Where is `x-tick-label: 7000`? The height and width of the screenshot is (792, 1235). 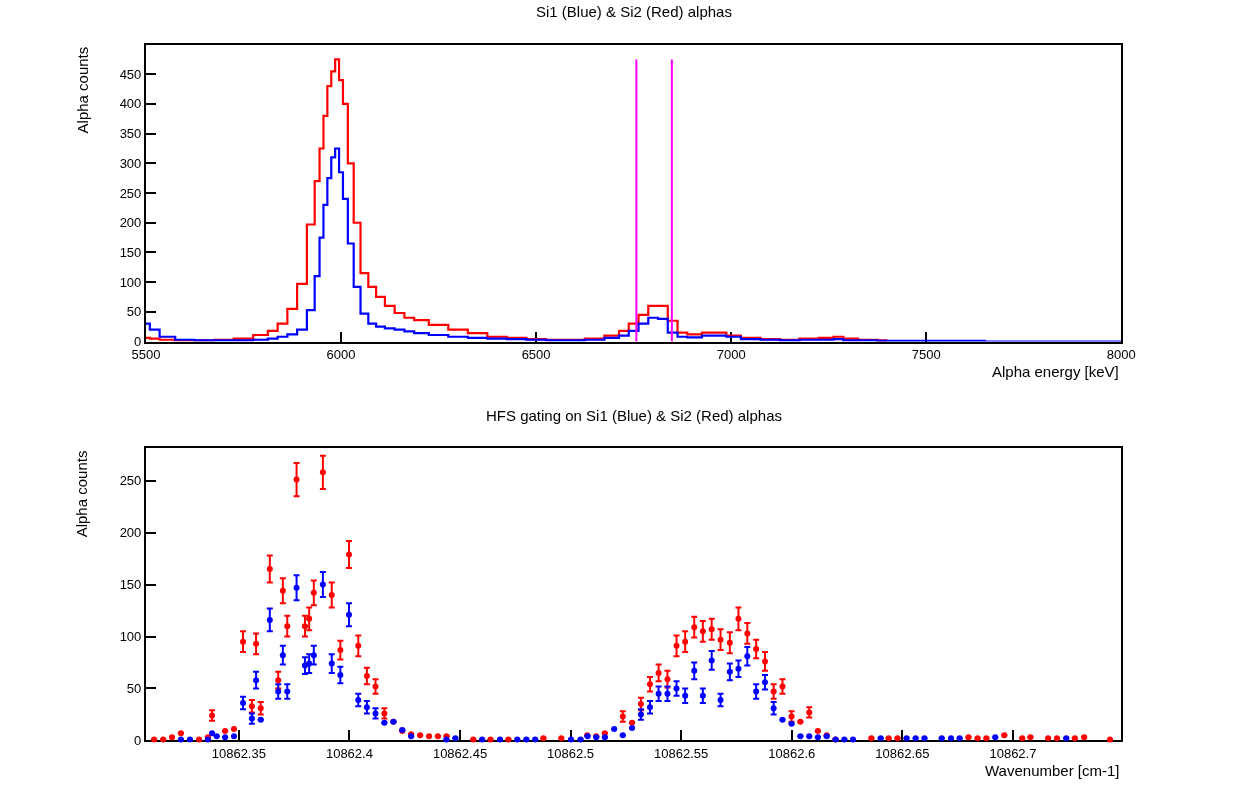 x-tick-label: 7000 is located at coordinates (731, 355).